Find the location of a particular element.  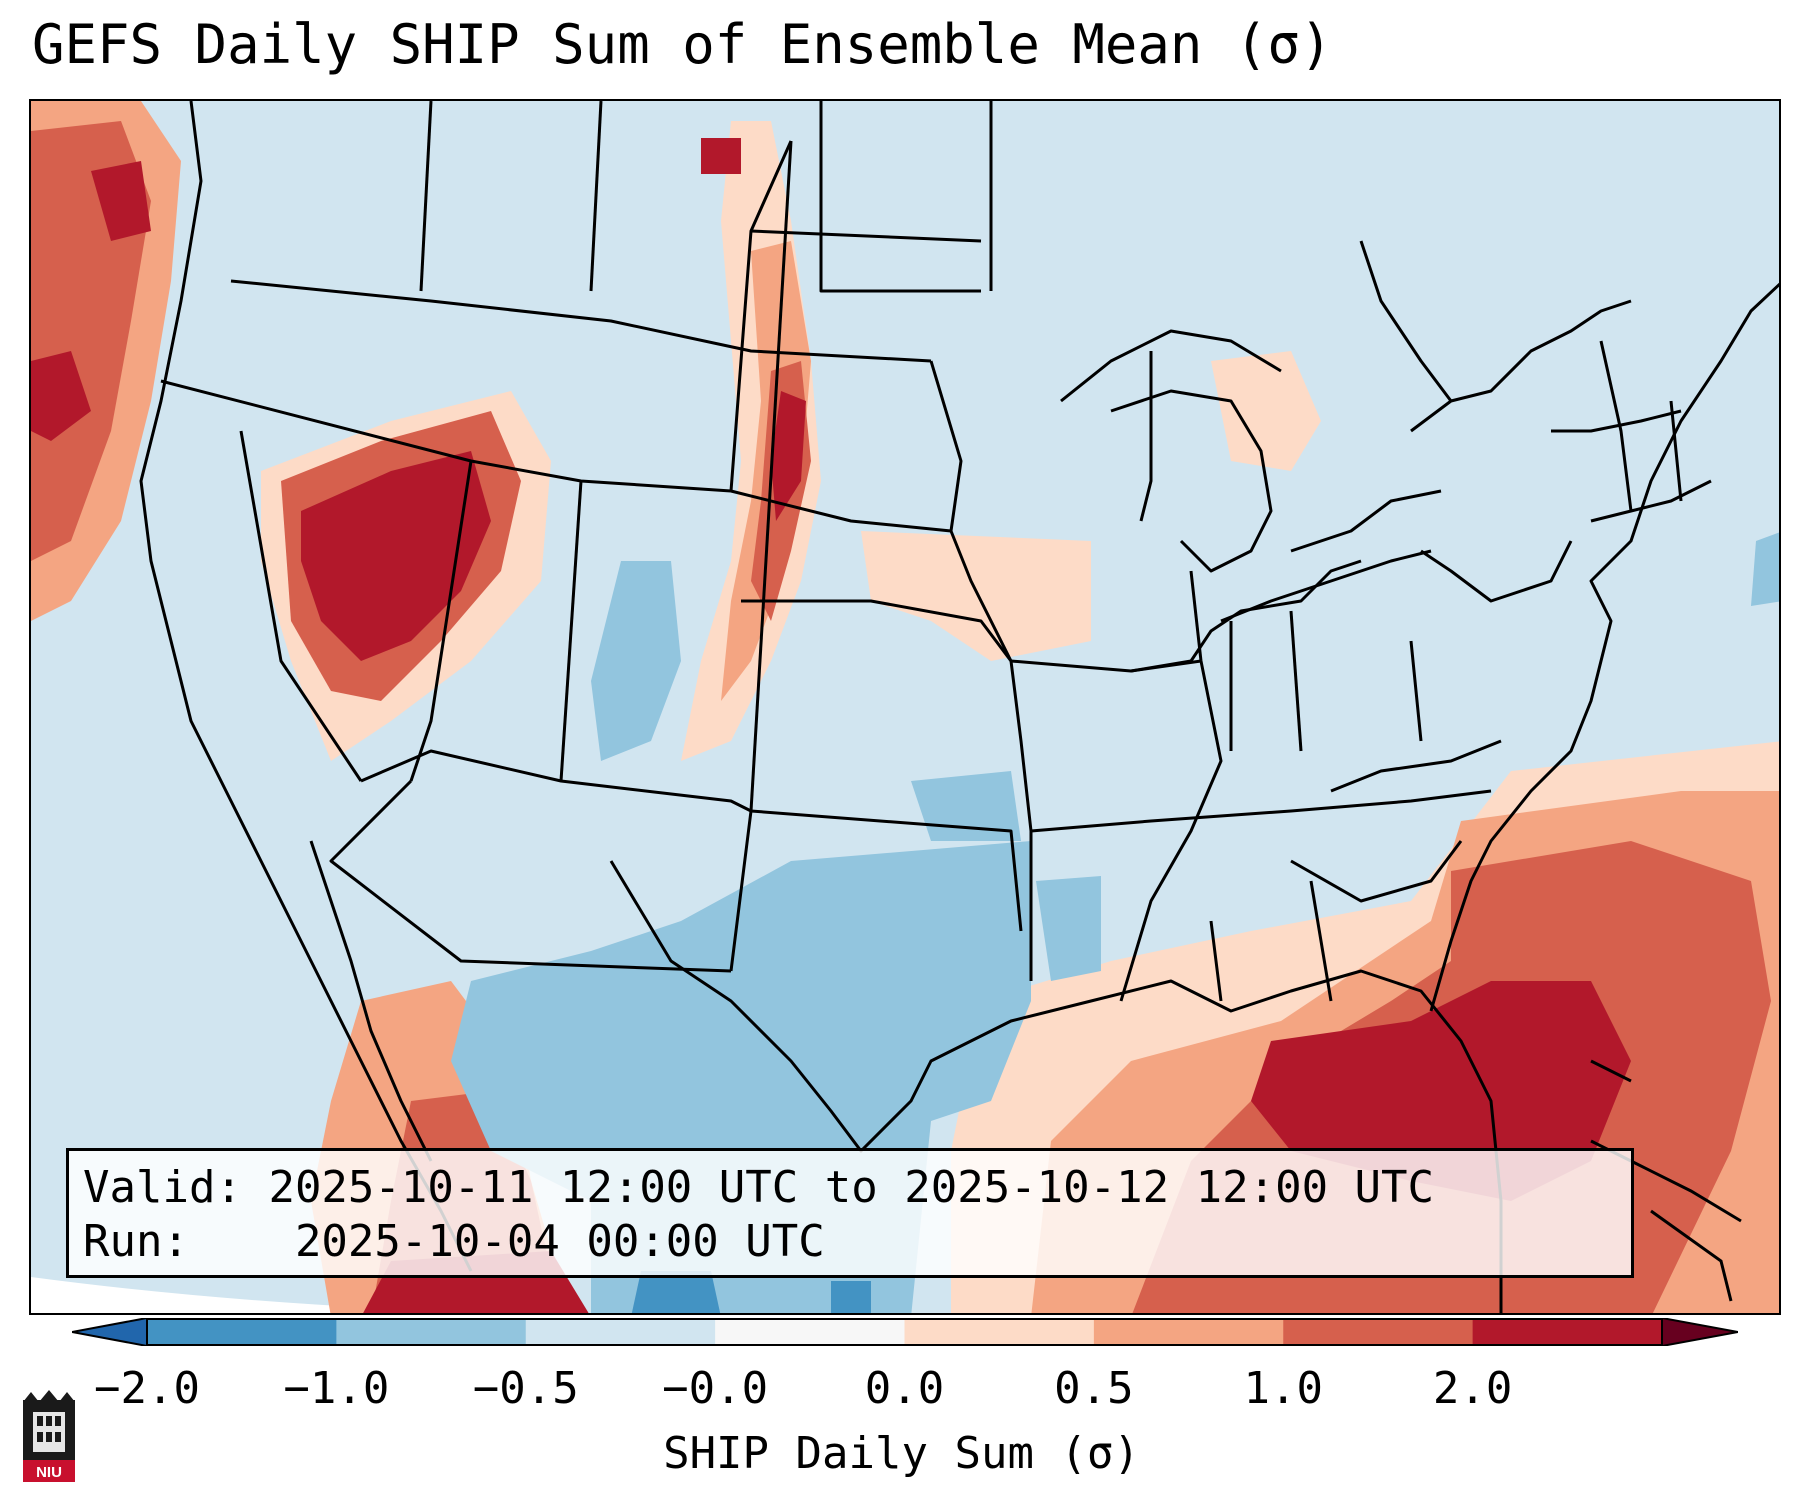

colorbar-tick-label: −2.0 is located at coordinates (147, 1388).